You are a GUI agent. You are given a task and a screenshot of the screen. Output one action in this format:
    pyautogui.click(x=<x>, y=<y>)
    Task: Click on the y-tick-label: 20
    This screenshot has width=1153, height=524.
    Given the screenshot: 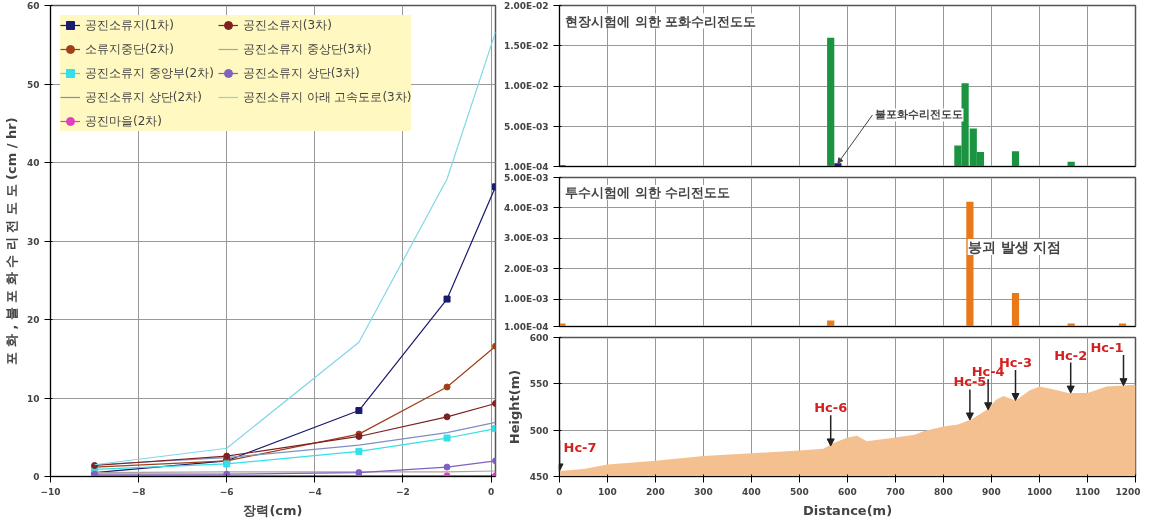 What is the action you would take?
    pyautogui.click(x=33, y=320)
    